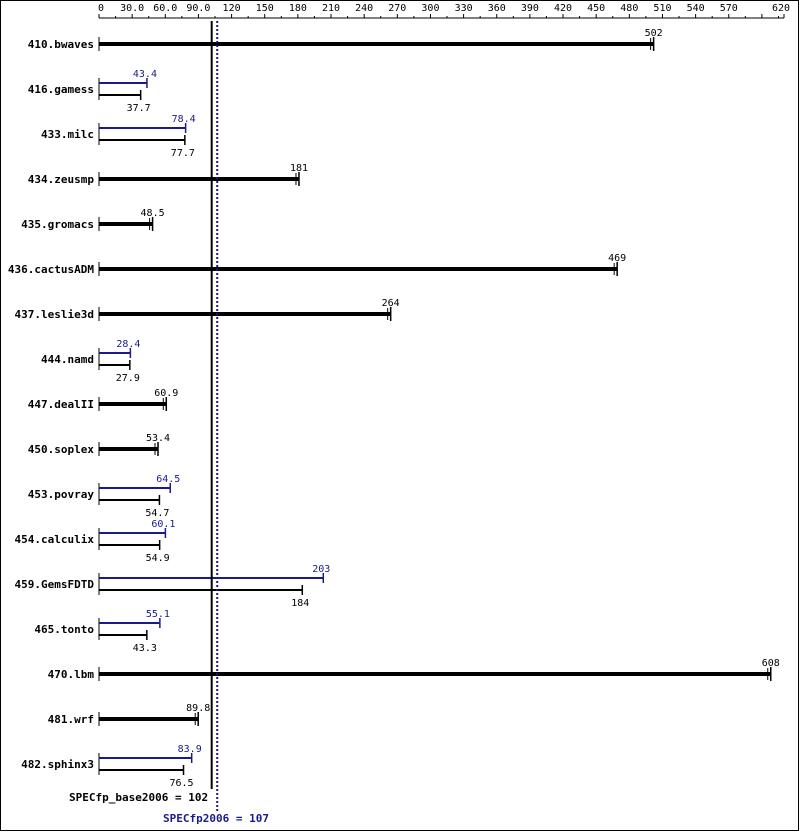 This screenshot has width=799, height=835. What do you see at coordinates (104, 496) in the screenshot?
I see `benchmark-row: 453.povray 64.5 54.7` at bounding box center [104, 496].